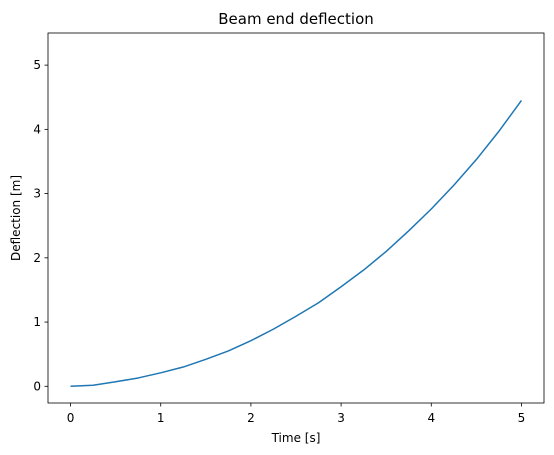 This screenshot has width=554, height=455. I want to click on y-tick-label: 1, so click(37, 322).